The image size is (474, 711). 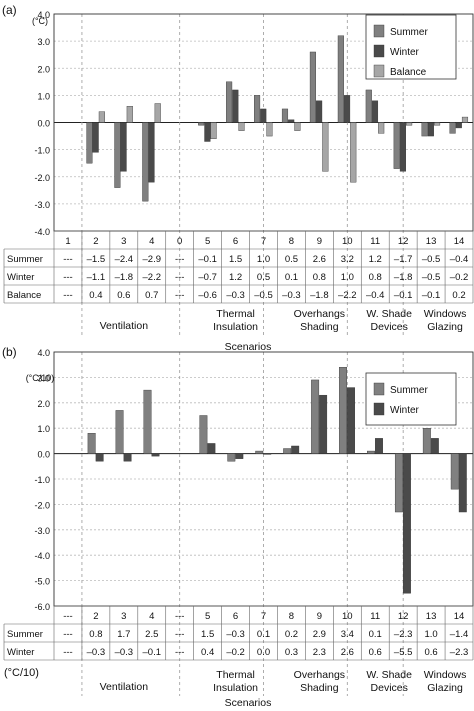 What do you see at coordinates (319, 259) in the screenshot?
I see `table-cell: 2.6` at bounding box center [319, 259].